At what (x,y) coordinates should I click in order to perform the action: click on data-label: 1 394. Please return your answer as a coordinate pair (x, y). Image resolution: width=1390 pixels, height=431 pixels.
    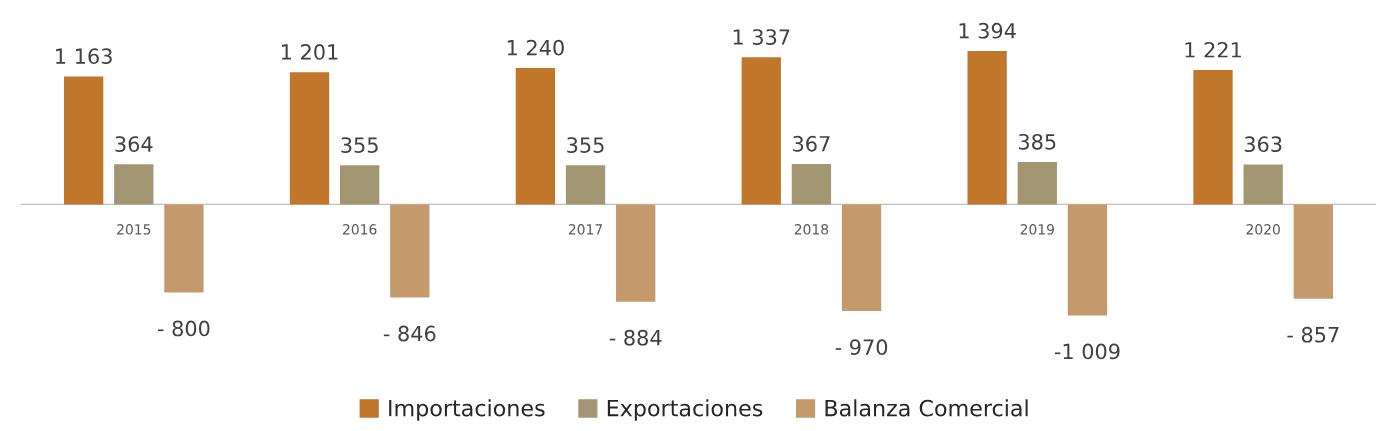
    Looking at the image, I should click on (987, 30).